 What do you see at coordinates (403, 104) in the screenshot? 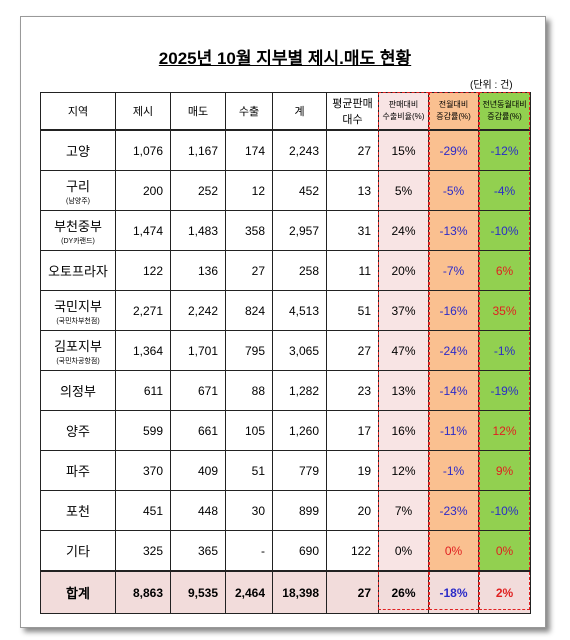
I see `header-line: 판매대비` at bounding box center [403, 104].